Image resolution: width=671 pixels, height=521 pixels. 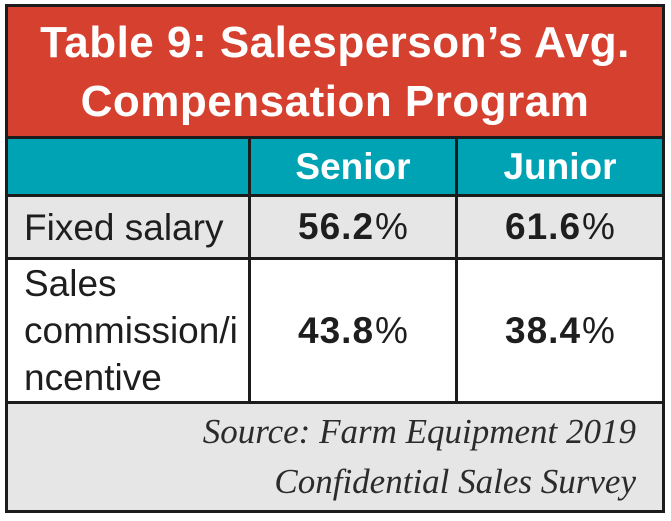 I want to click on value-number: 43.8, so click(x=336, y=330).